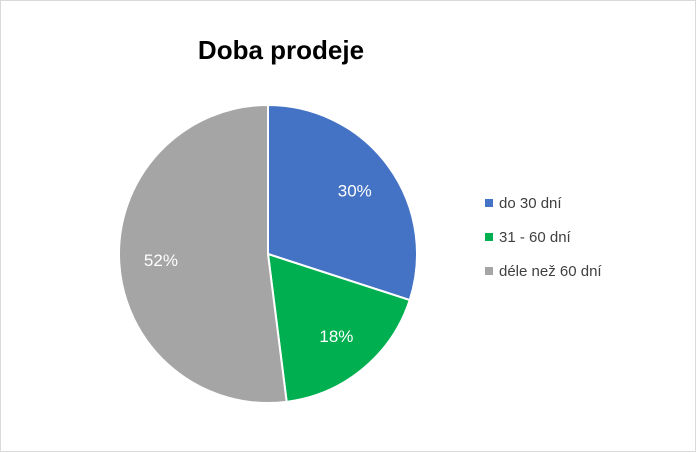 This screenshot has width=696, height=453. I want to click on legend-entry-dele-nez-60-dni: déle než 60 dní, so click(543, 271).